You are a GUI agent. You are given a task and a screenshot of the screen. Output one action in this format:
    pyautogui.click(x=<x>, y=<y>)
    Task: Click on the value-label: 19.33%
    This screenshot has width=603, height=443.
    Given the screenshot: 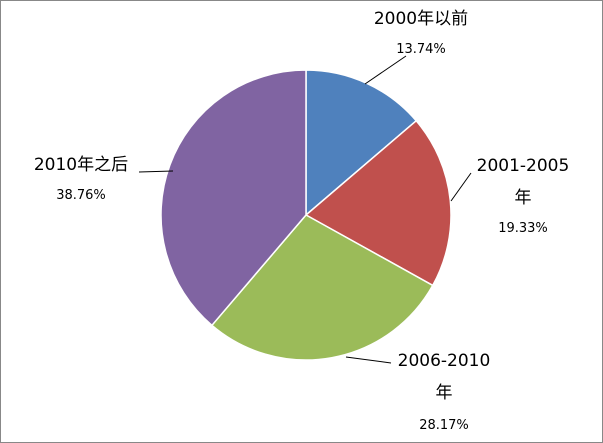 What is the action you would take?
    pyautogui.click(x=523, y=228)
    